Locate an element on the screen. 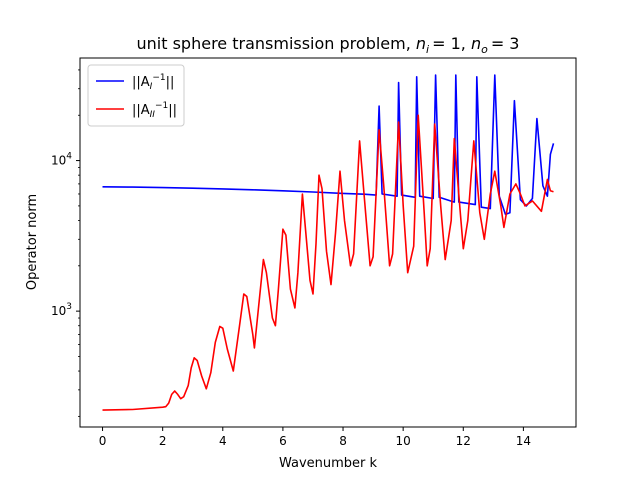 Image resolution: width=640 pixels, height=480 pixels. y-tick-label: 10³ is located at coordinates (61, 310).